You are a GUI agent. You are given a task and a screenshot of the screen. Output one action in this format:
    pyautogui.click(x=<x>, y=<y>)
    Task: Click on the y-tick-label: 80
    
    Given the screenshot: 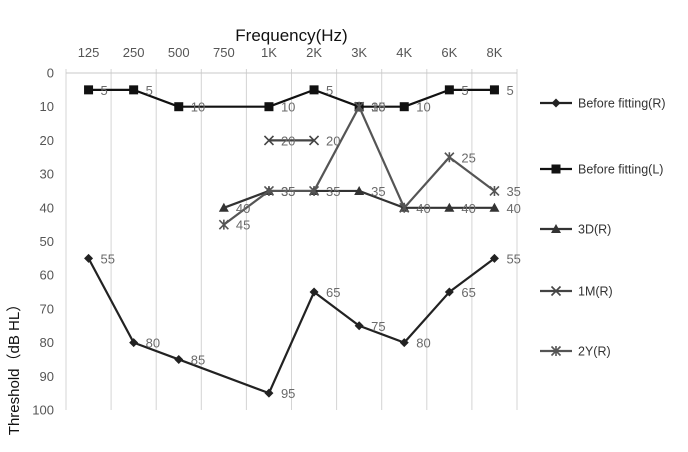 What is the action you would take?
    pyautogui.click(x=47, y=342)
    